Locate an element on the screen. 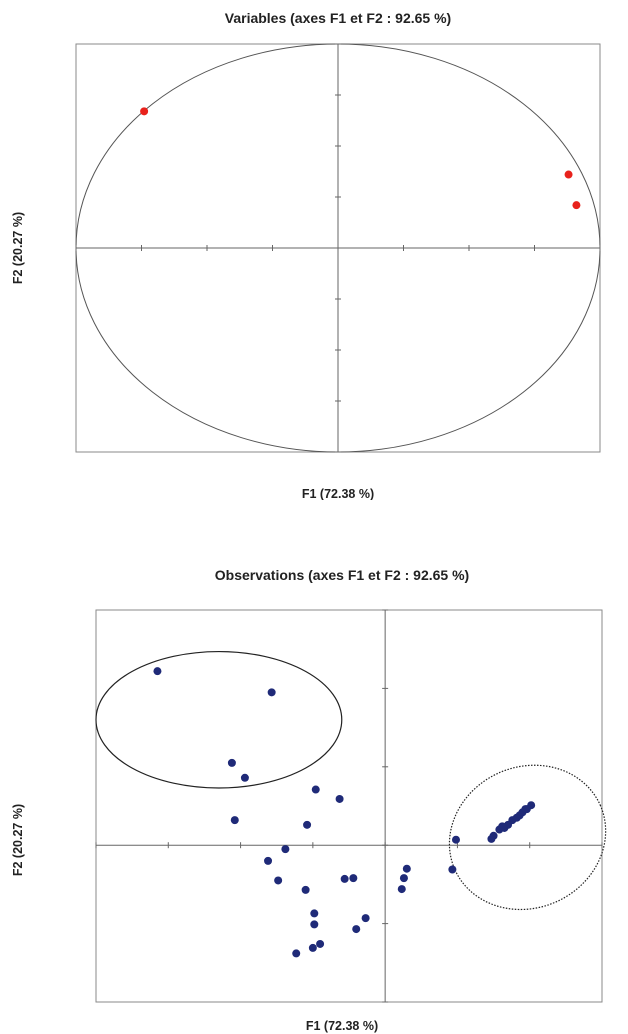 This screenshot has height=1034, width=628. variables-chart-xlabel: F1 (72.38 %) is located at coordinates (338, 493).